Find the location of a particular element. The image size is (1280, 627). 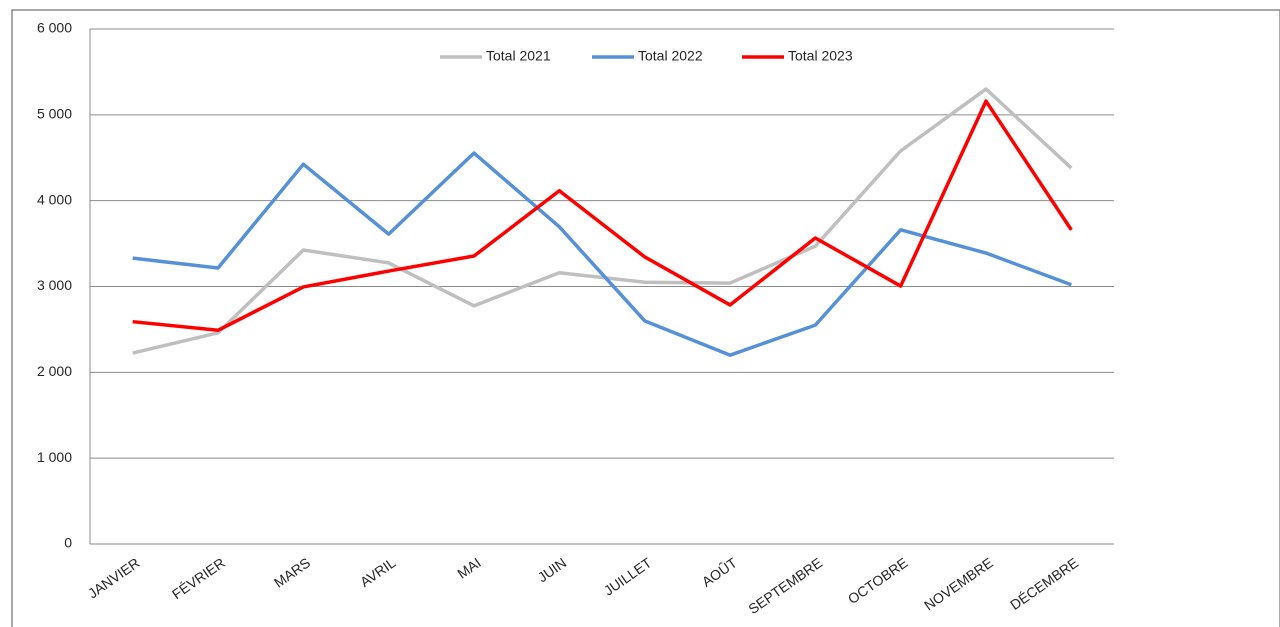

y-tick-label: 4 000 is located at coordinates (54, 199).